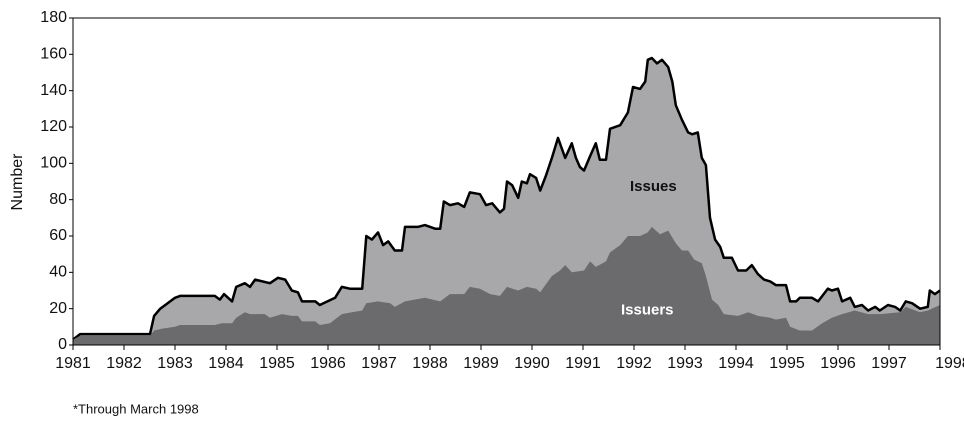 The image size is (964, 425). I want to click on footnote: *Through March 1998, so click(136, 408).